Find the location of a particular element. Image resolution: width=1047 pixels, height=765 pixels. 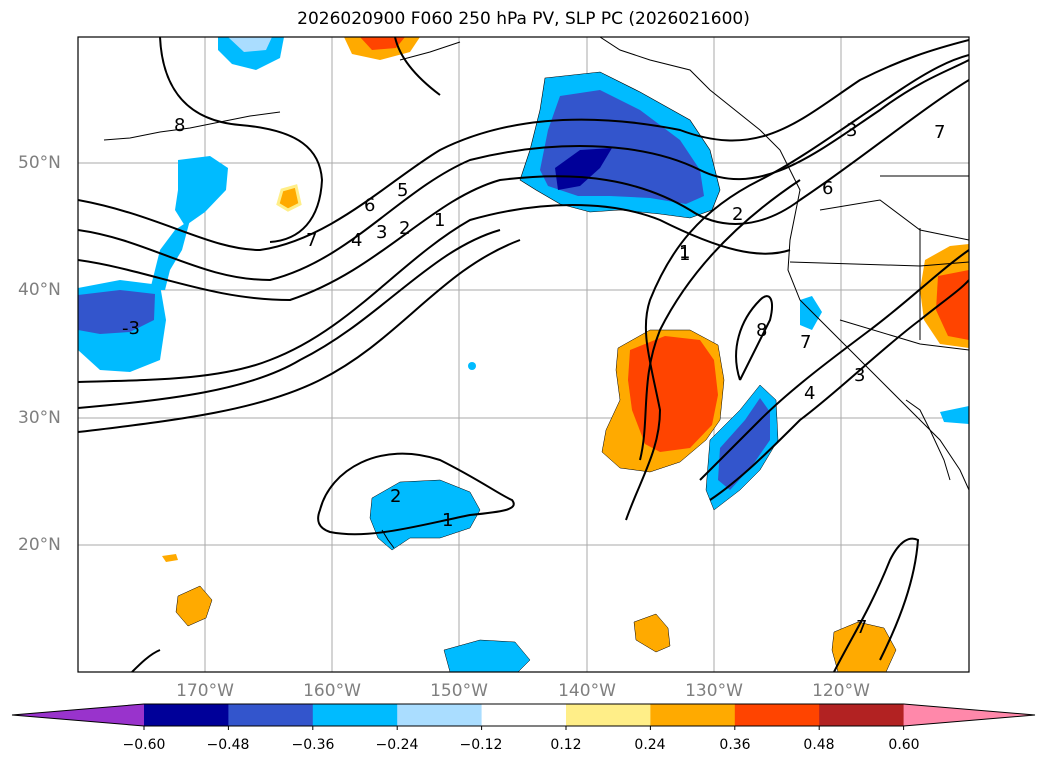

lon-label-140w: 140°W is located at coordinates (587, 691).